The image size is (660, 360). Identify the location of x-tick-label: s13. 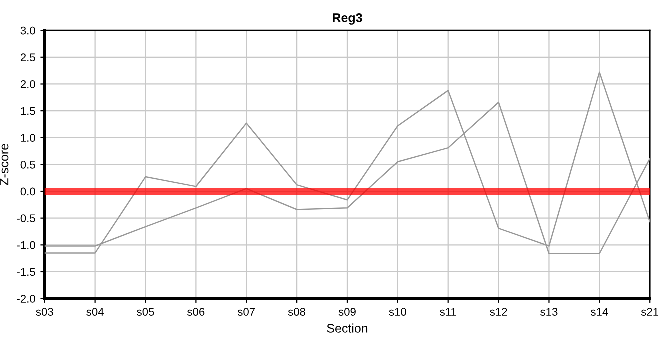
(549, 312).